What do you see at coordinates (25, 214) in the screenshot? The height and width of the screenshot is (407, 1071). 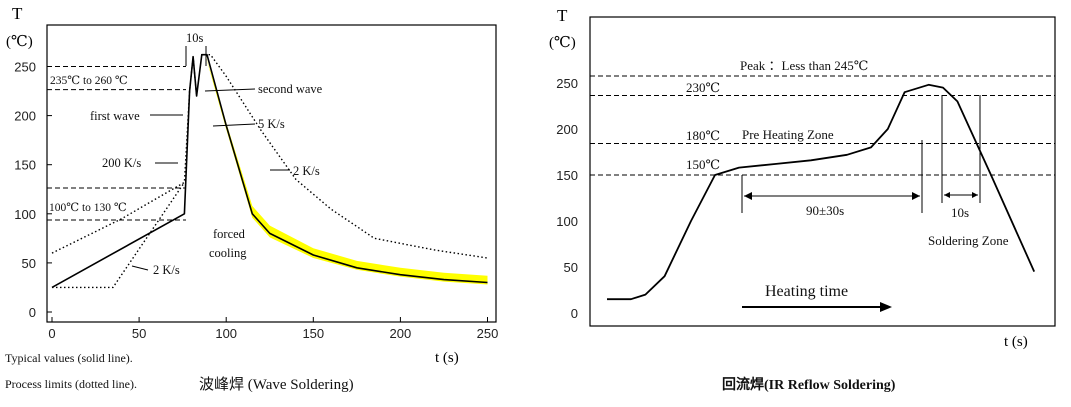 I see `left-y-tick-label: 100` at bounding box center [25, 214].